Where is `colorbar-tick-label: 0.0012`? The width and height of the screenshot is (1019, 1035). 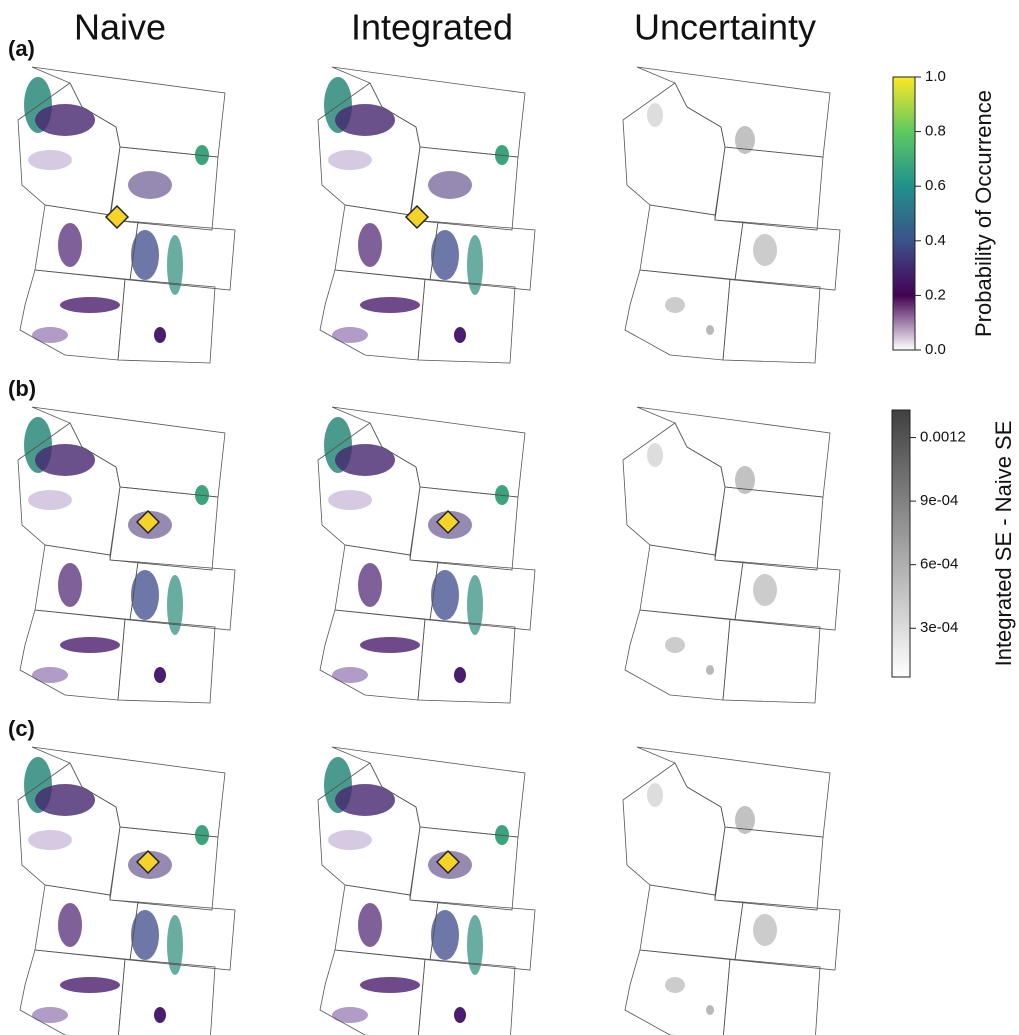 colorbar-tick-label: 0.0012 is located at coordinates (943, 437).